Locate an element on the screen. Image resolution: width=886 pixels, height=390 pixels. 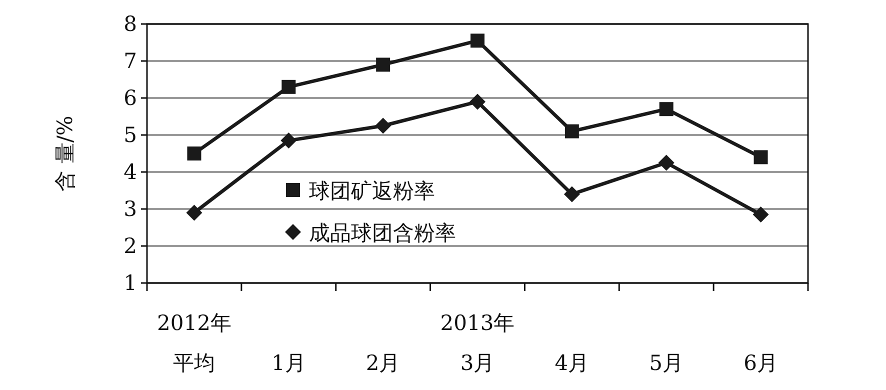
annotation: 2012年 is located at coordinates (194, 323).